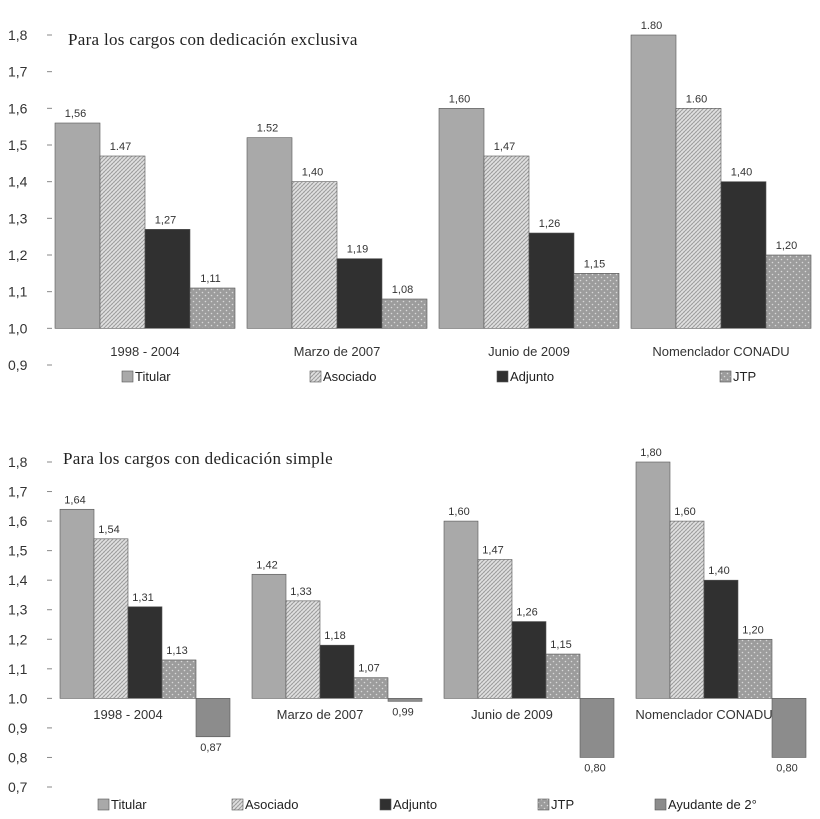  What do you see at coordinates (502, 376) in the screenshot?
I see `legend-swatch-adjunto` at bounding box center [502, 376].